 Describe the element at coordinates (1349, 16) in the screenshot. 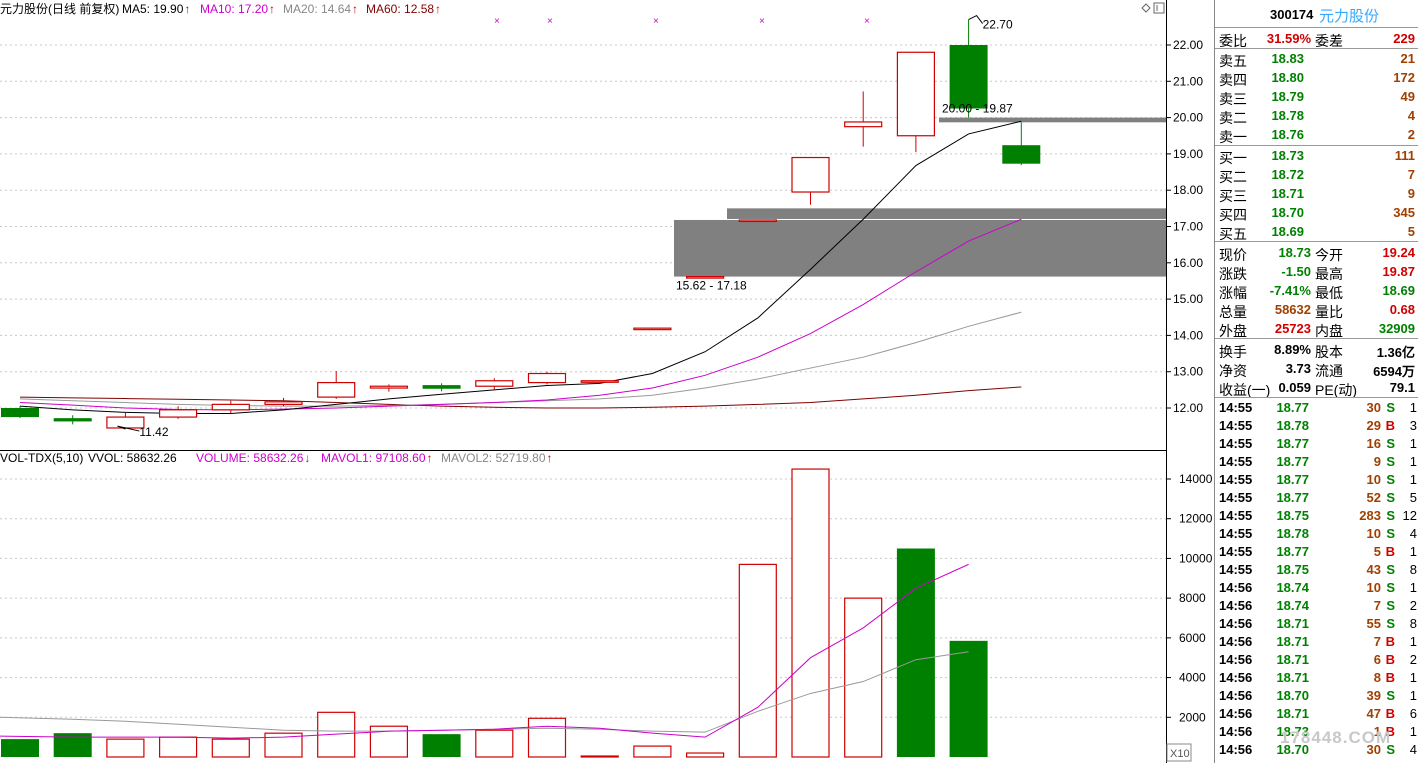

I see `stock-name: 元力股份` at that location.